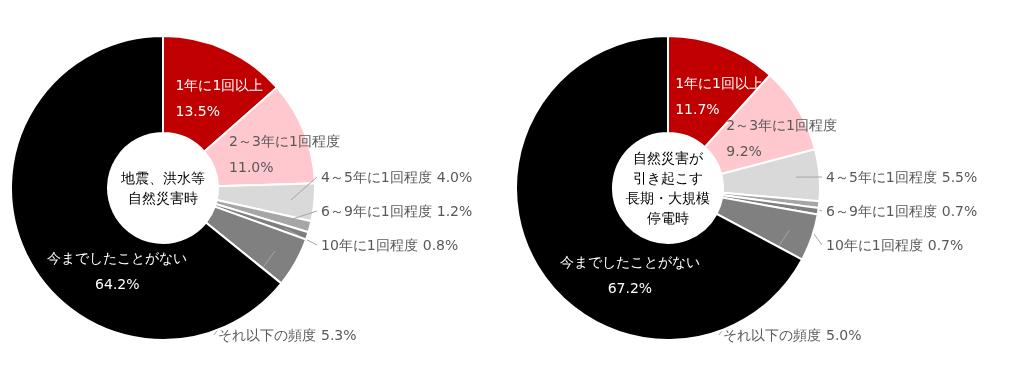  I want to click on data-label: 5.5%, so click(959, 177).